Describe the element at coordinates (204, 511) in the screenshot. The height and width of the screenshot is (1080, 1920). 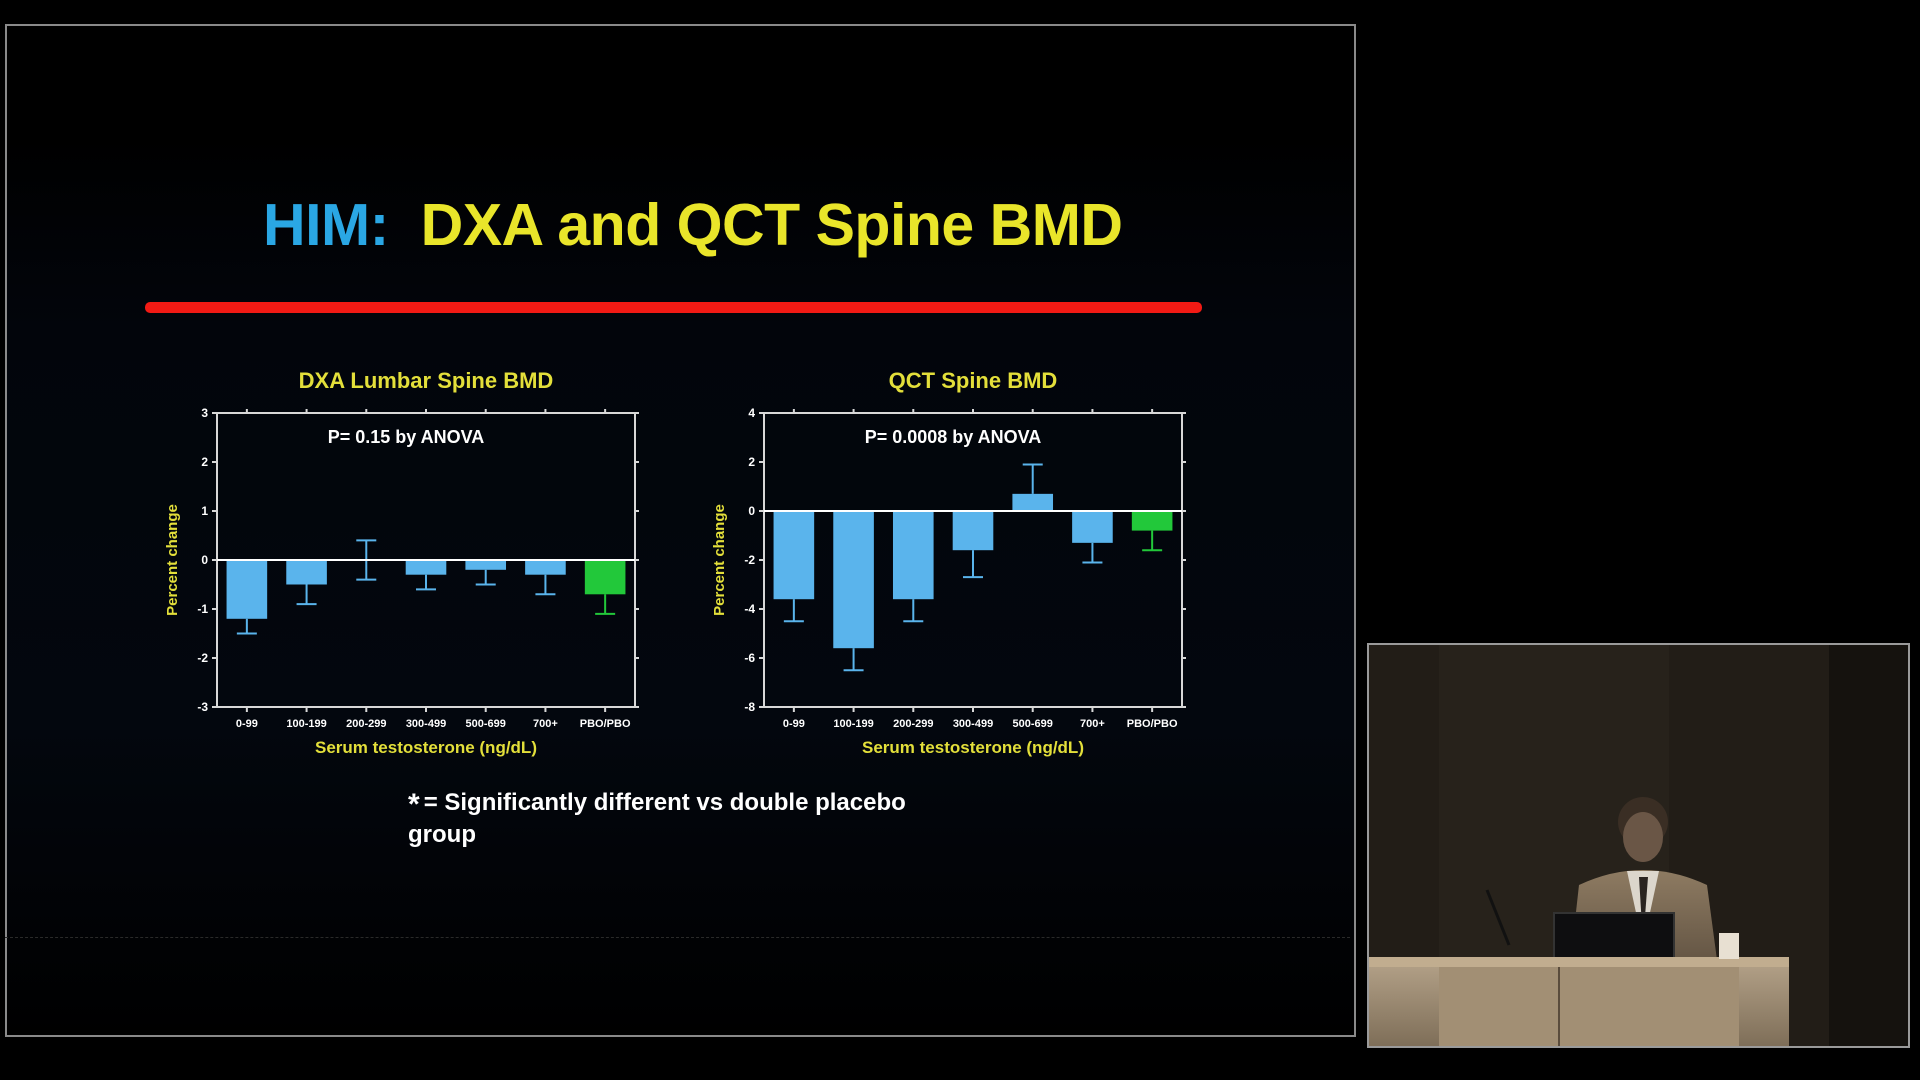
I see `chart-0-ytick-label-2: 1` at that location.